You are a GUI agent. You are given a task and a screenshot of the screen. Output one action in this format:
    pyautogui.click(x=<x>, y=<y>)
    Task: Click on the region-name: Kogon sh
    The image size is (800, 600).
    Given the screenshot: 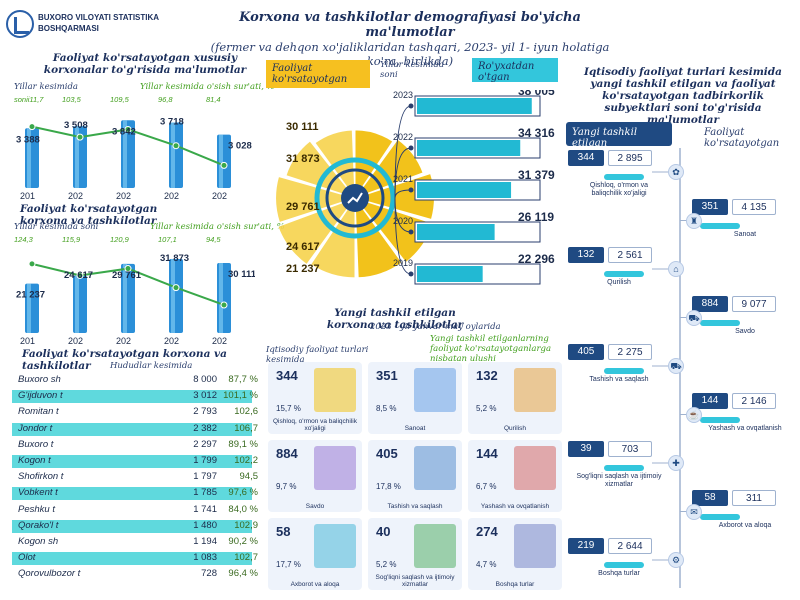 What is the action you would take?
    pyautogui.click(x=38, y=541)
    